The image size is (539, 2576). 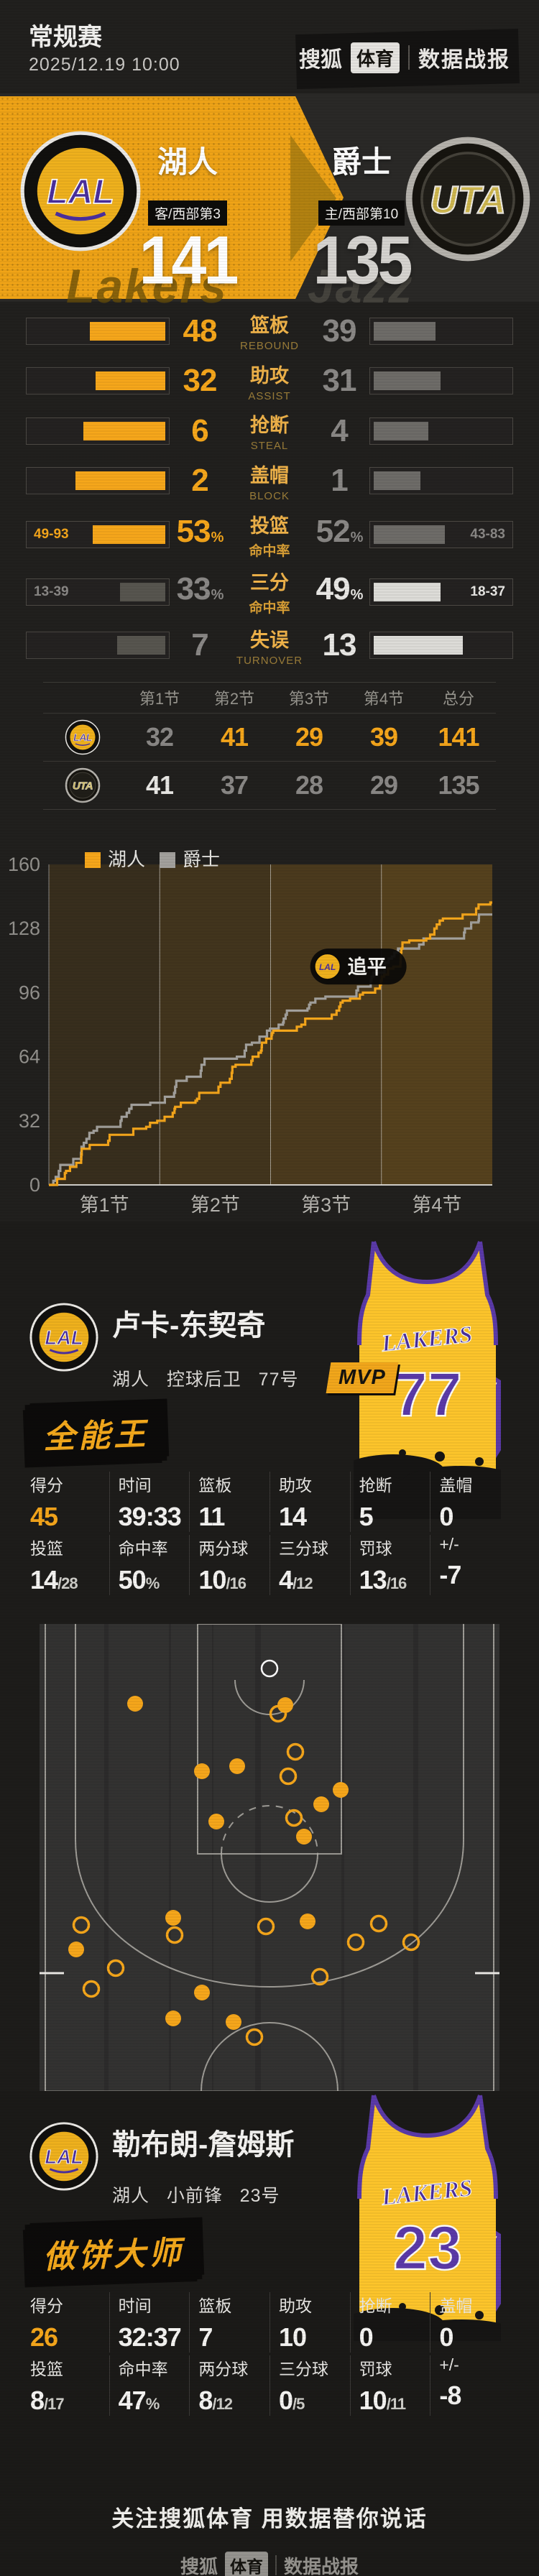 What do you see at coordinates (269, 396) in the screenshot?
I see `stat-sublabel: ASSIST` at bounding box center [269, 396].